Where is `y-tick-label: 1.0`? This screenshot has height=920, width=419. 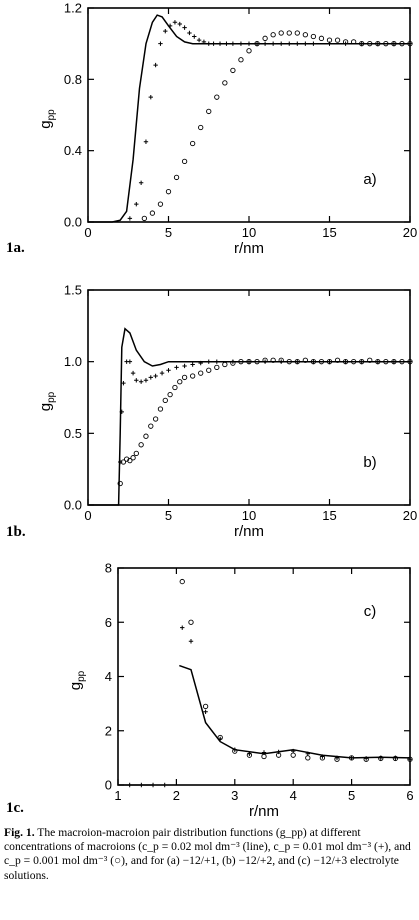 y-tick-label: 1.0 is located at coordinates (73, 361).